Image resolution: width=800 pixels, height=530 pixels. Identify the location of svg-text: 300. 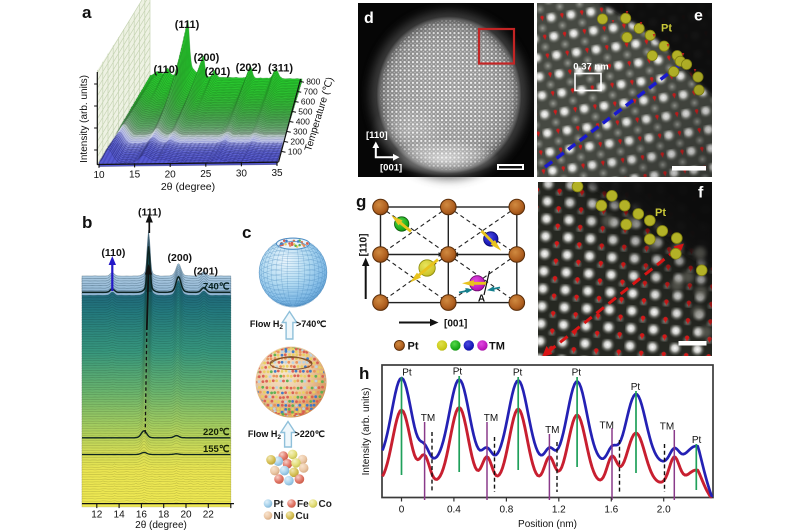
(300, 132).